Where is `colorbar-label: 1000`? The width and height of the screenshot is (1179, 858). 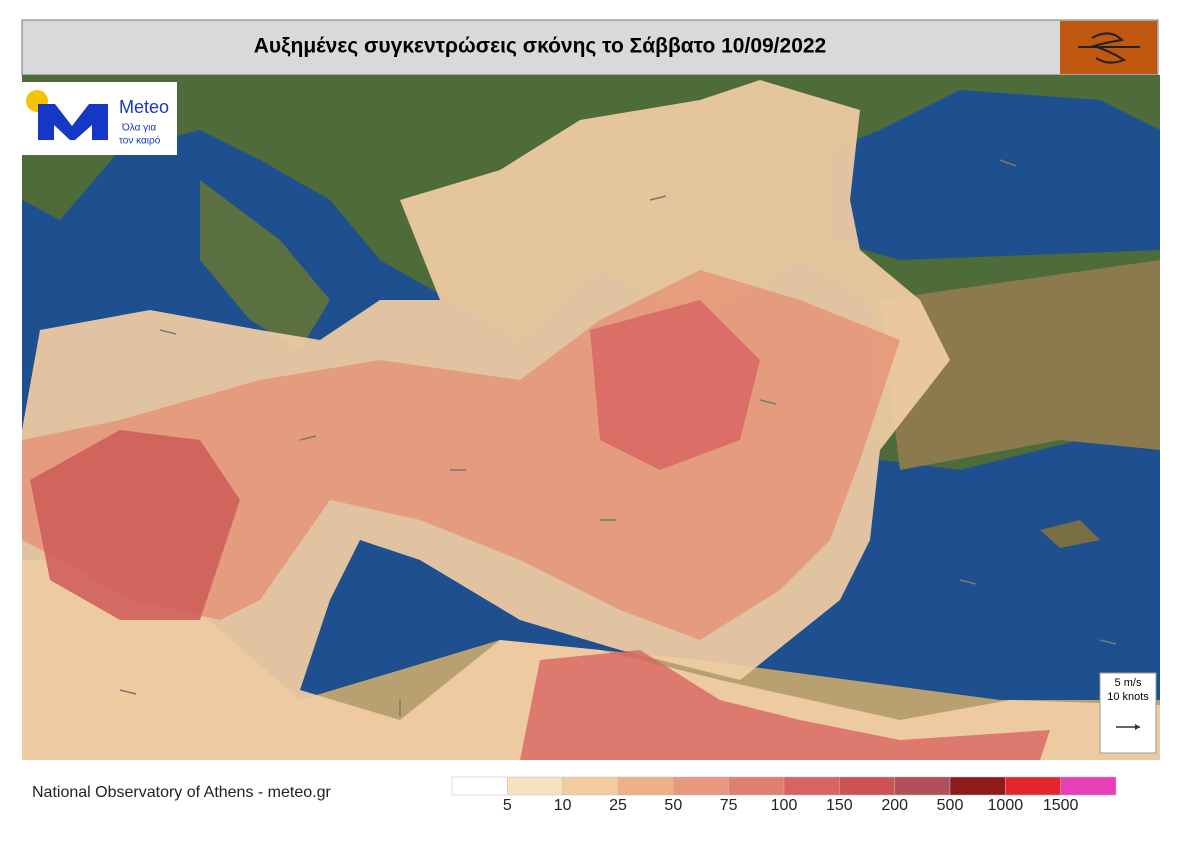
colorbar-label: 1000 is located at coordinates (1006, 805).